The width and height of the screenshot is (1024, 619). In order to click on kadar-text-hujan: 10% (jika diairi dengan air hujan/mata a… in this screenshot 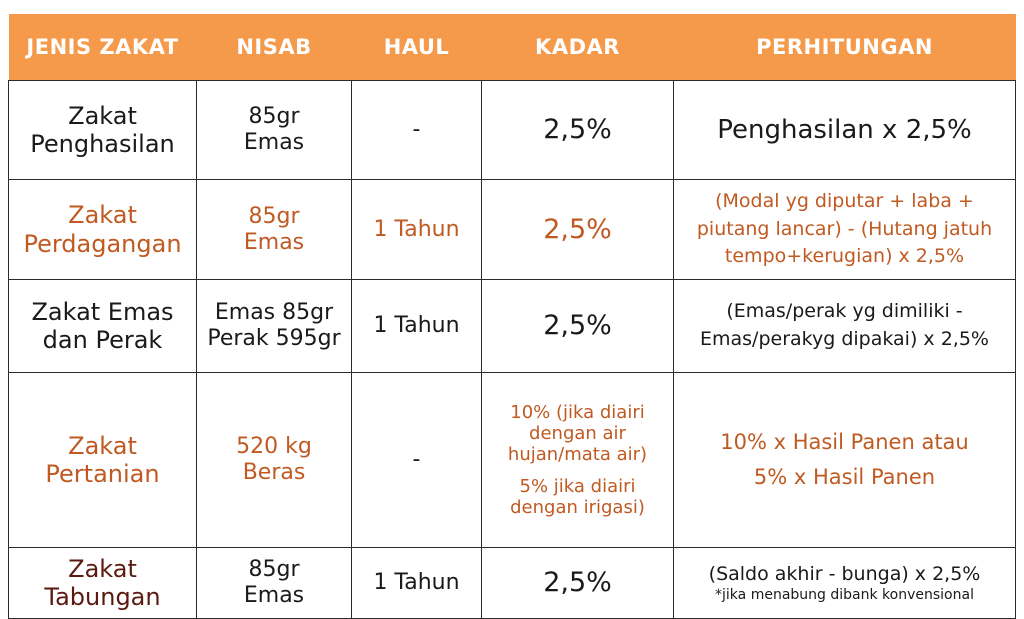, I will do `click(577, 433)`.